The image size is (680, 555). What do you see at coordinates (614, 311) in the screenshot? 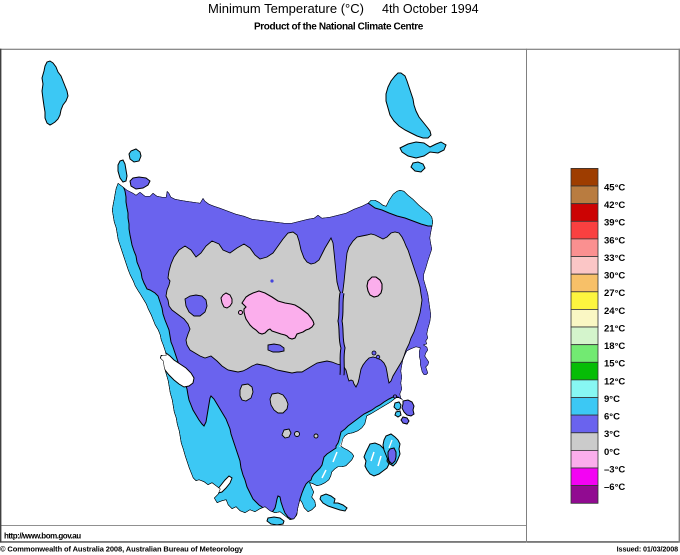
I see `svg-text: 24°C` at bounding box center [614, 311].